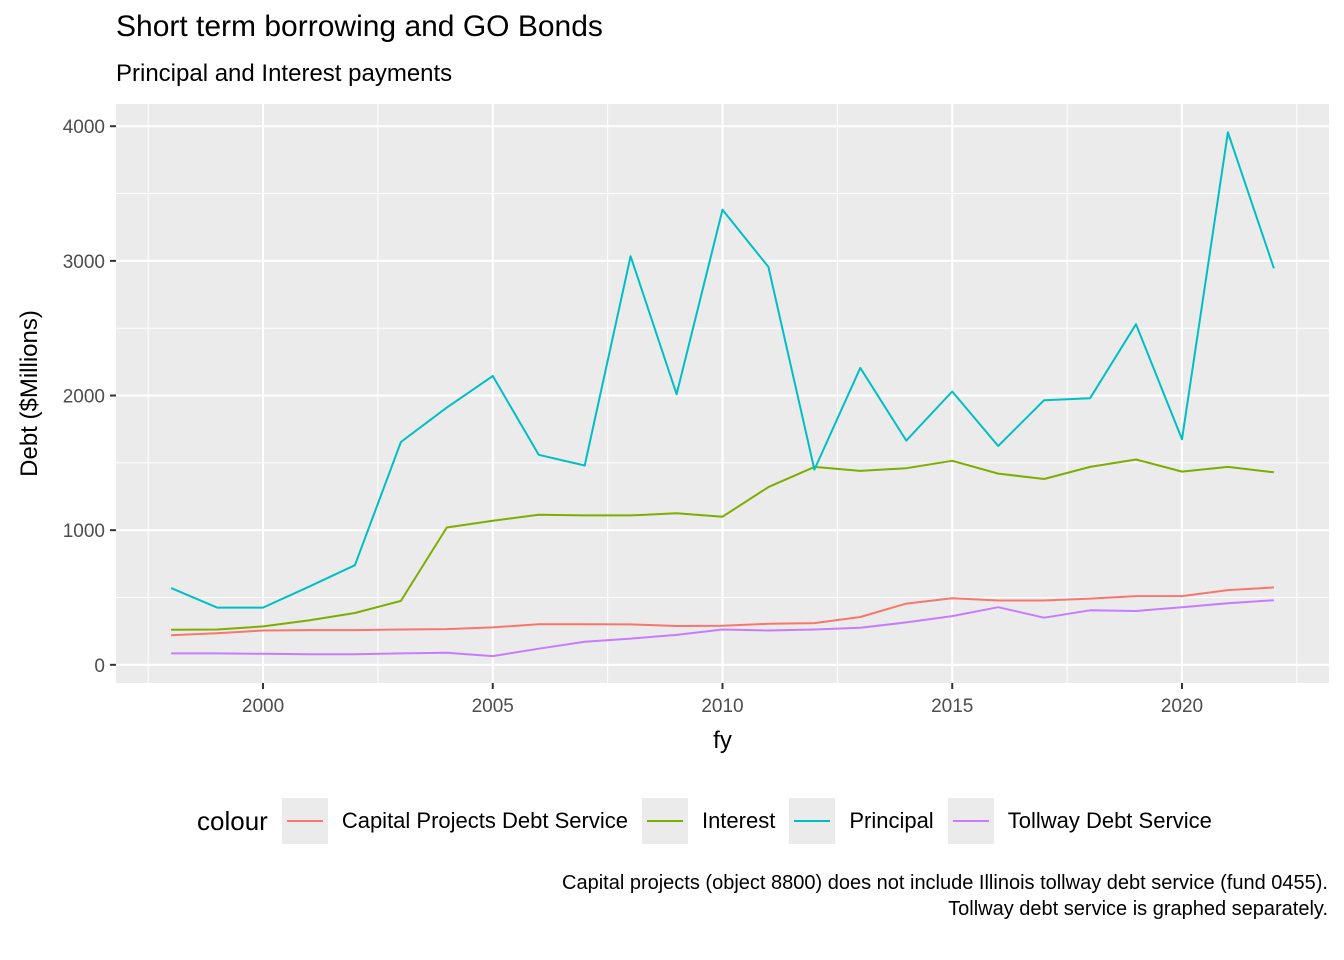 Image resolution: width=1344 pixels, height=960 pixels. What do you see at coordinates (723, 544) in the screenshot?
I see `series-line-interest` at bounding box center [723, 544].